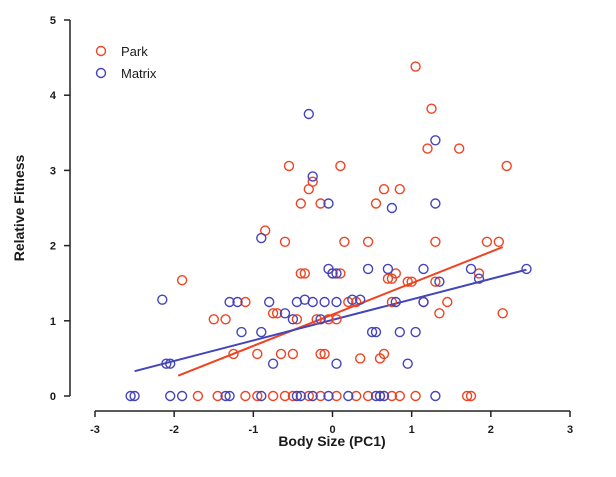 The image size is (616, 477). What do you see at coordinates (53, 21) in the screenshot?
I see `y-tick-label: 5` at bounding box center [53, 21].